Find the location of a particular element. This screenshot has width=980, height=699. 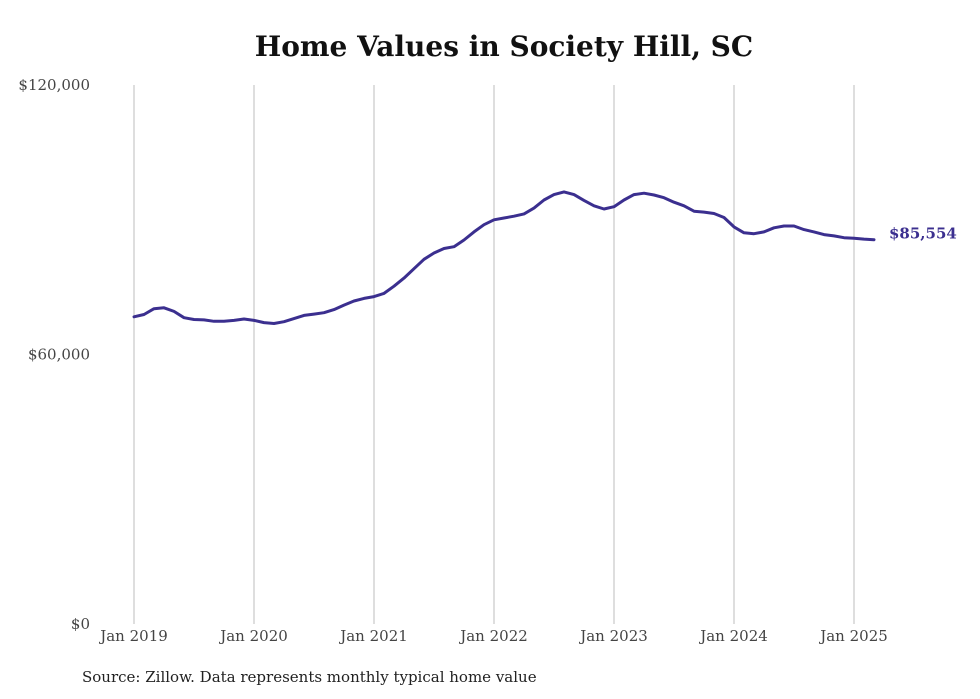

x-tick-label: Jan 2022 is located at coordinates (493, 636).